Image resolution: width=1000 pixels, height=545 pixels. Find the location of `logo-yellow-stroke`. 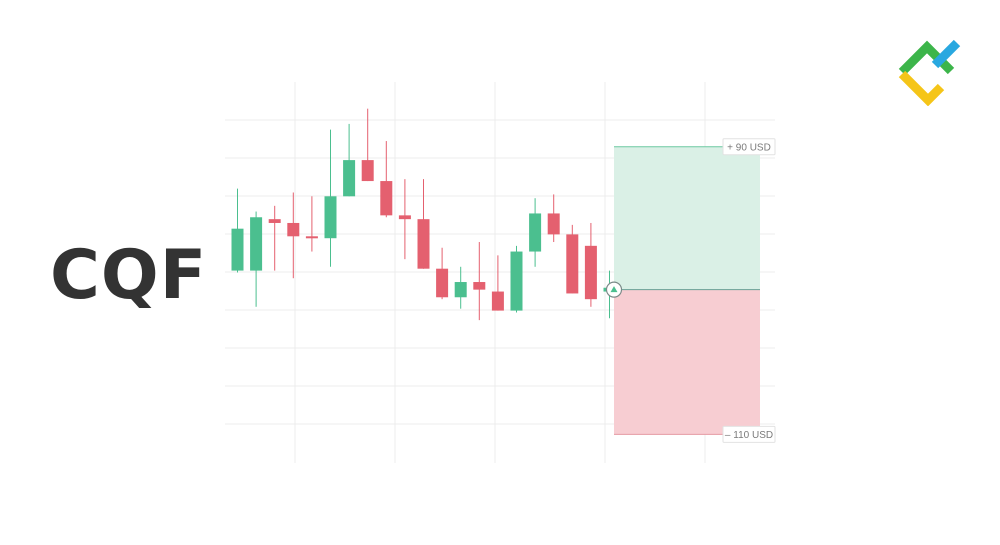

logo-yellow-stroke is located at coordinates (921, 88).